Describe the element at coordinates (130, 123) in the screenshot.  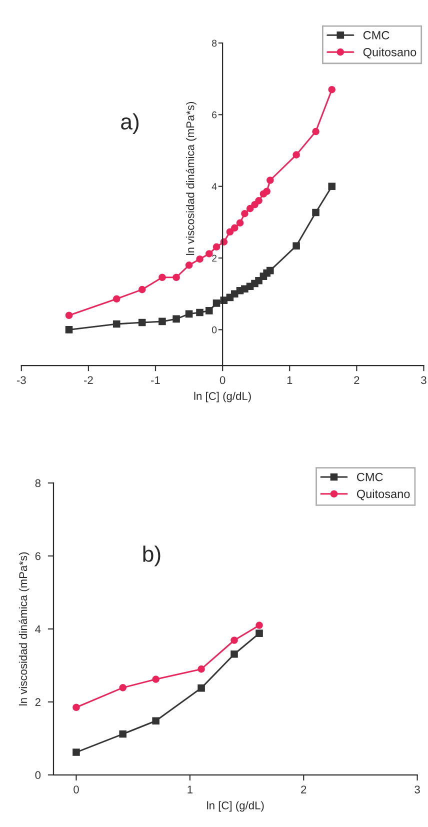
I see `annotation: a)` at that location.